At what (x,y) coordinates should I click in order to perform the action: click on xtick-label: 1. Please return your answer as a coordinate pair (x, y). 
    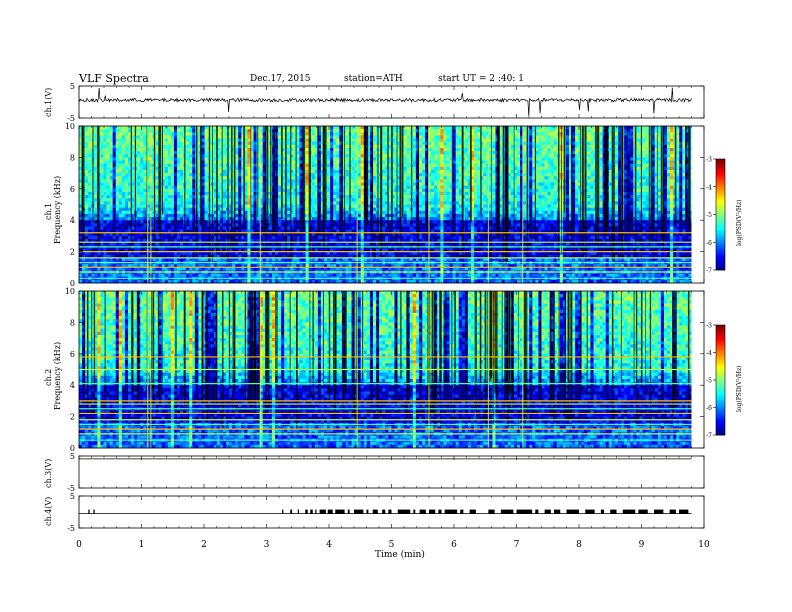
    Looking at the image, I should click on (142, 545).